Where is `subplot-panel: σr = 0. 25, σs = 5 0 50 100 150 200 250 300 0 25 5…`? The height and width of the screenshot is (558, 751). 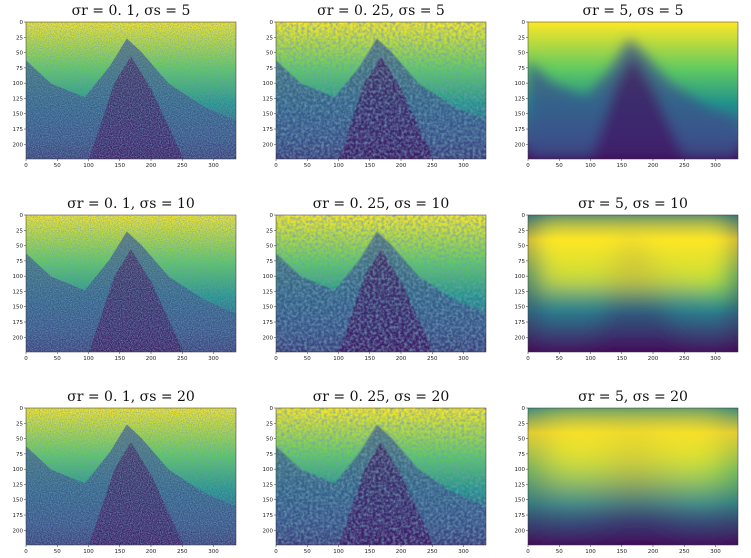
subplot-panel: σr = 0. 25, σs = 5 0 50 100 150 200 250 300 0 25 5… is located at coordinates (375, 86).